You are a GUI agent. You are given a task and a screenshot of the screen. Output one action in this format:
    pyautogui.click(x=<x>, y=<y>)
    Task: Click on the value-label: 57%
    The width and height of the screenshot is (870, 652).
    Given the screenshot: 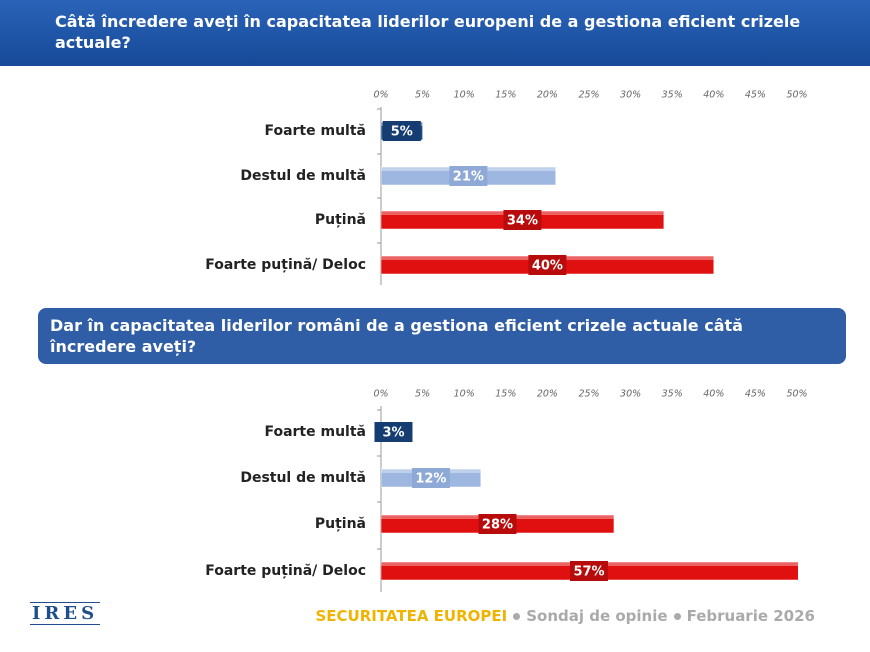 What is the action you would take?
    pyautogui.click(x=588, y=572)
    